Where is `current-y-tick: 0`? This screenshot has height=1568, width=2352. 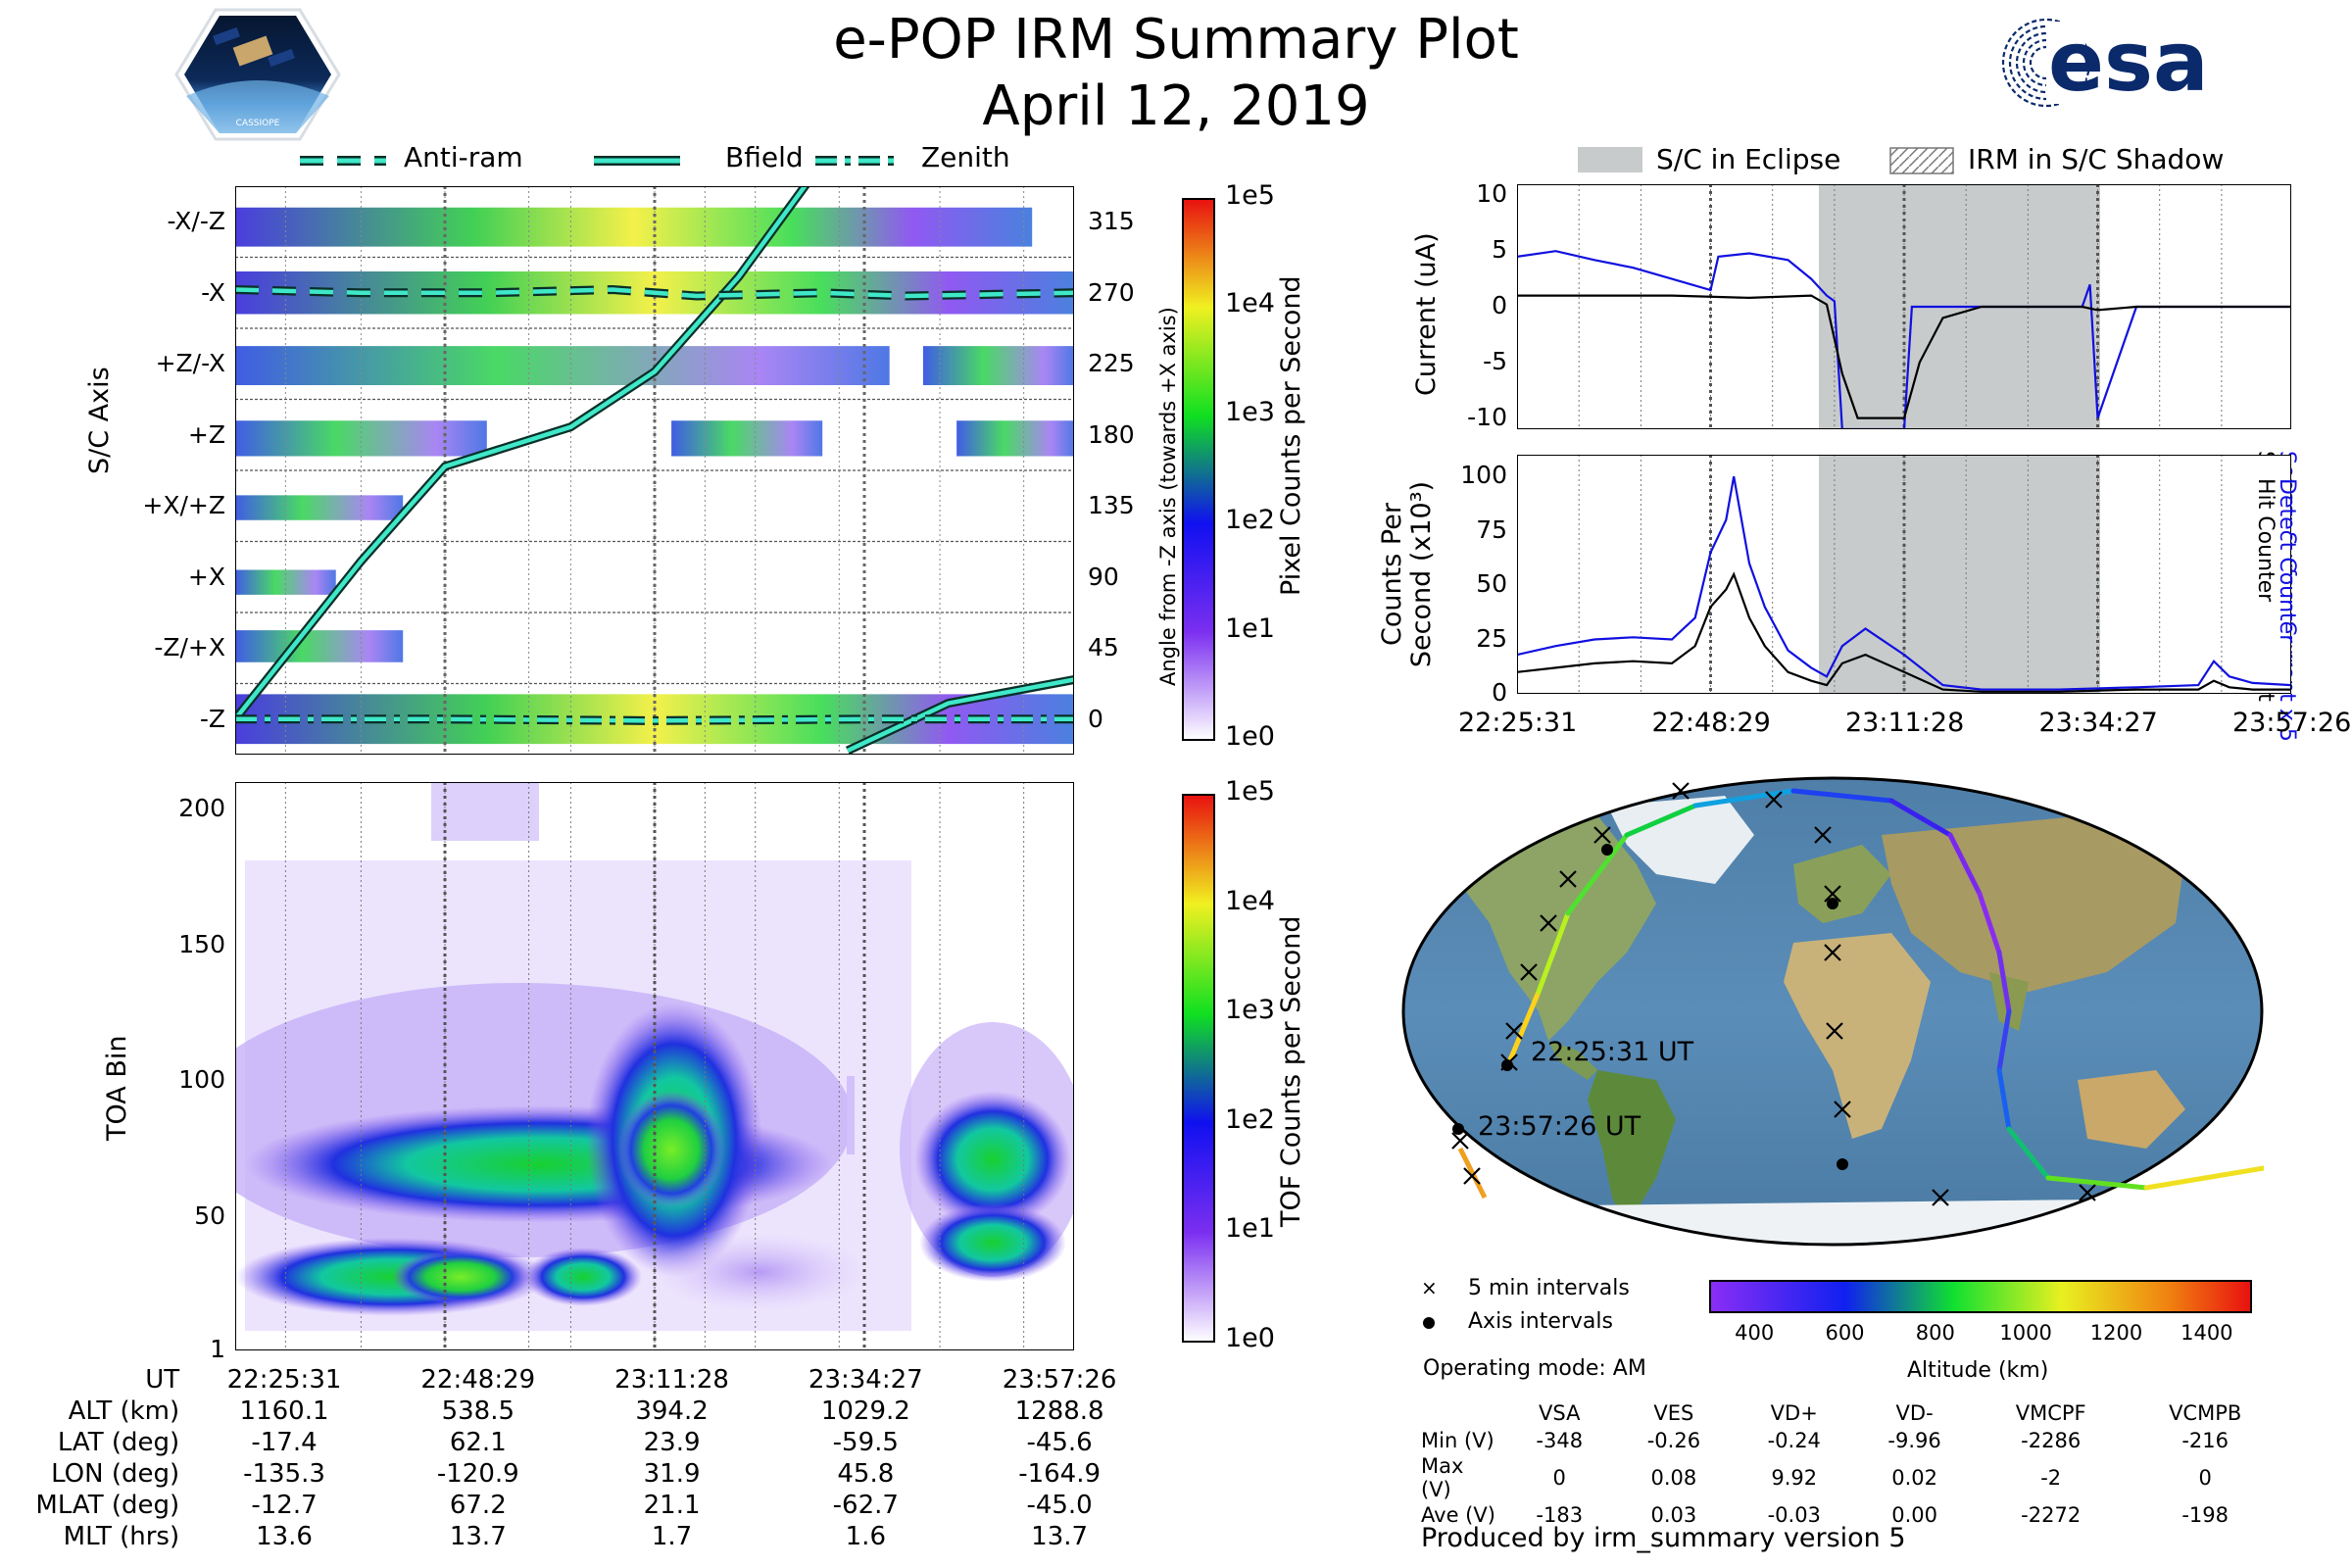 current-y-tick: 0 is located at coordinates (1499, 305).